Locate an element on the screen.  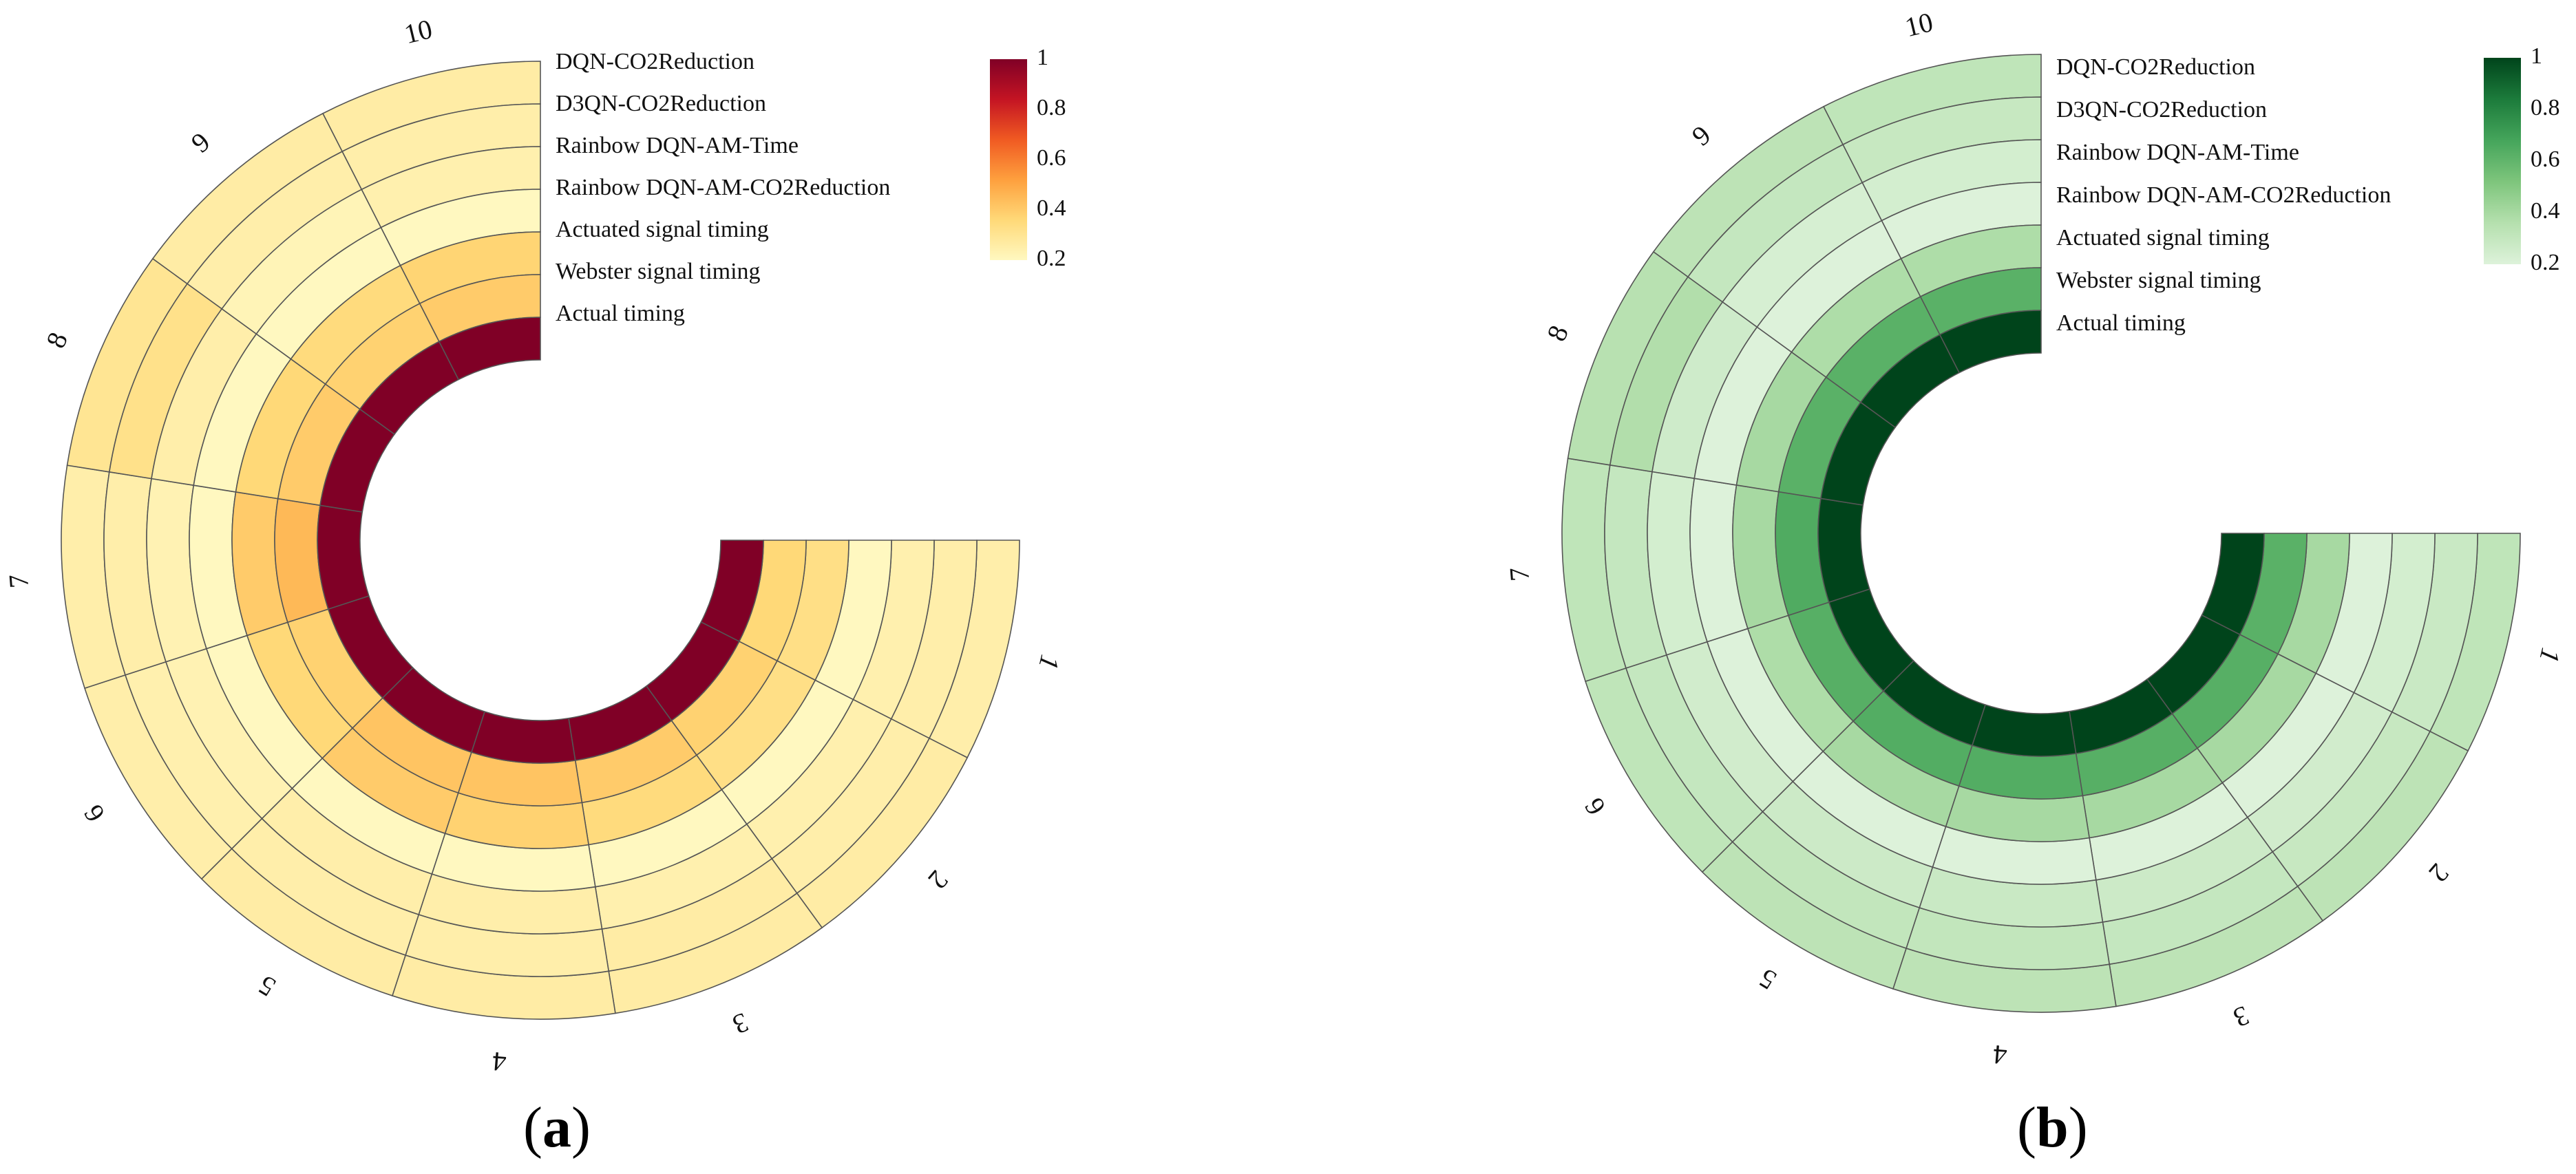
caption-b-letter: b is located at coordinates (2052, 1128).